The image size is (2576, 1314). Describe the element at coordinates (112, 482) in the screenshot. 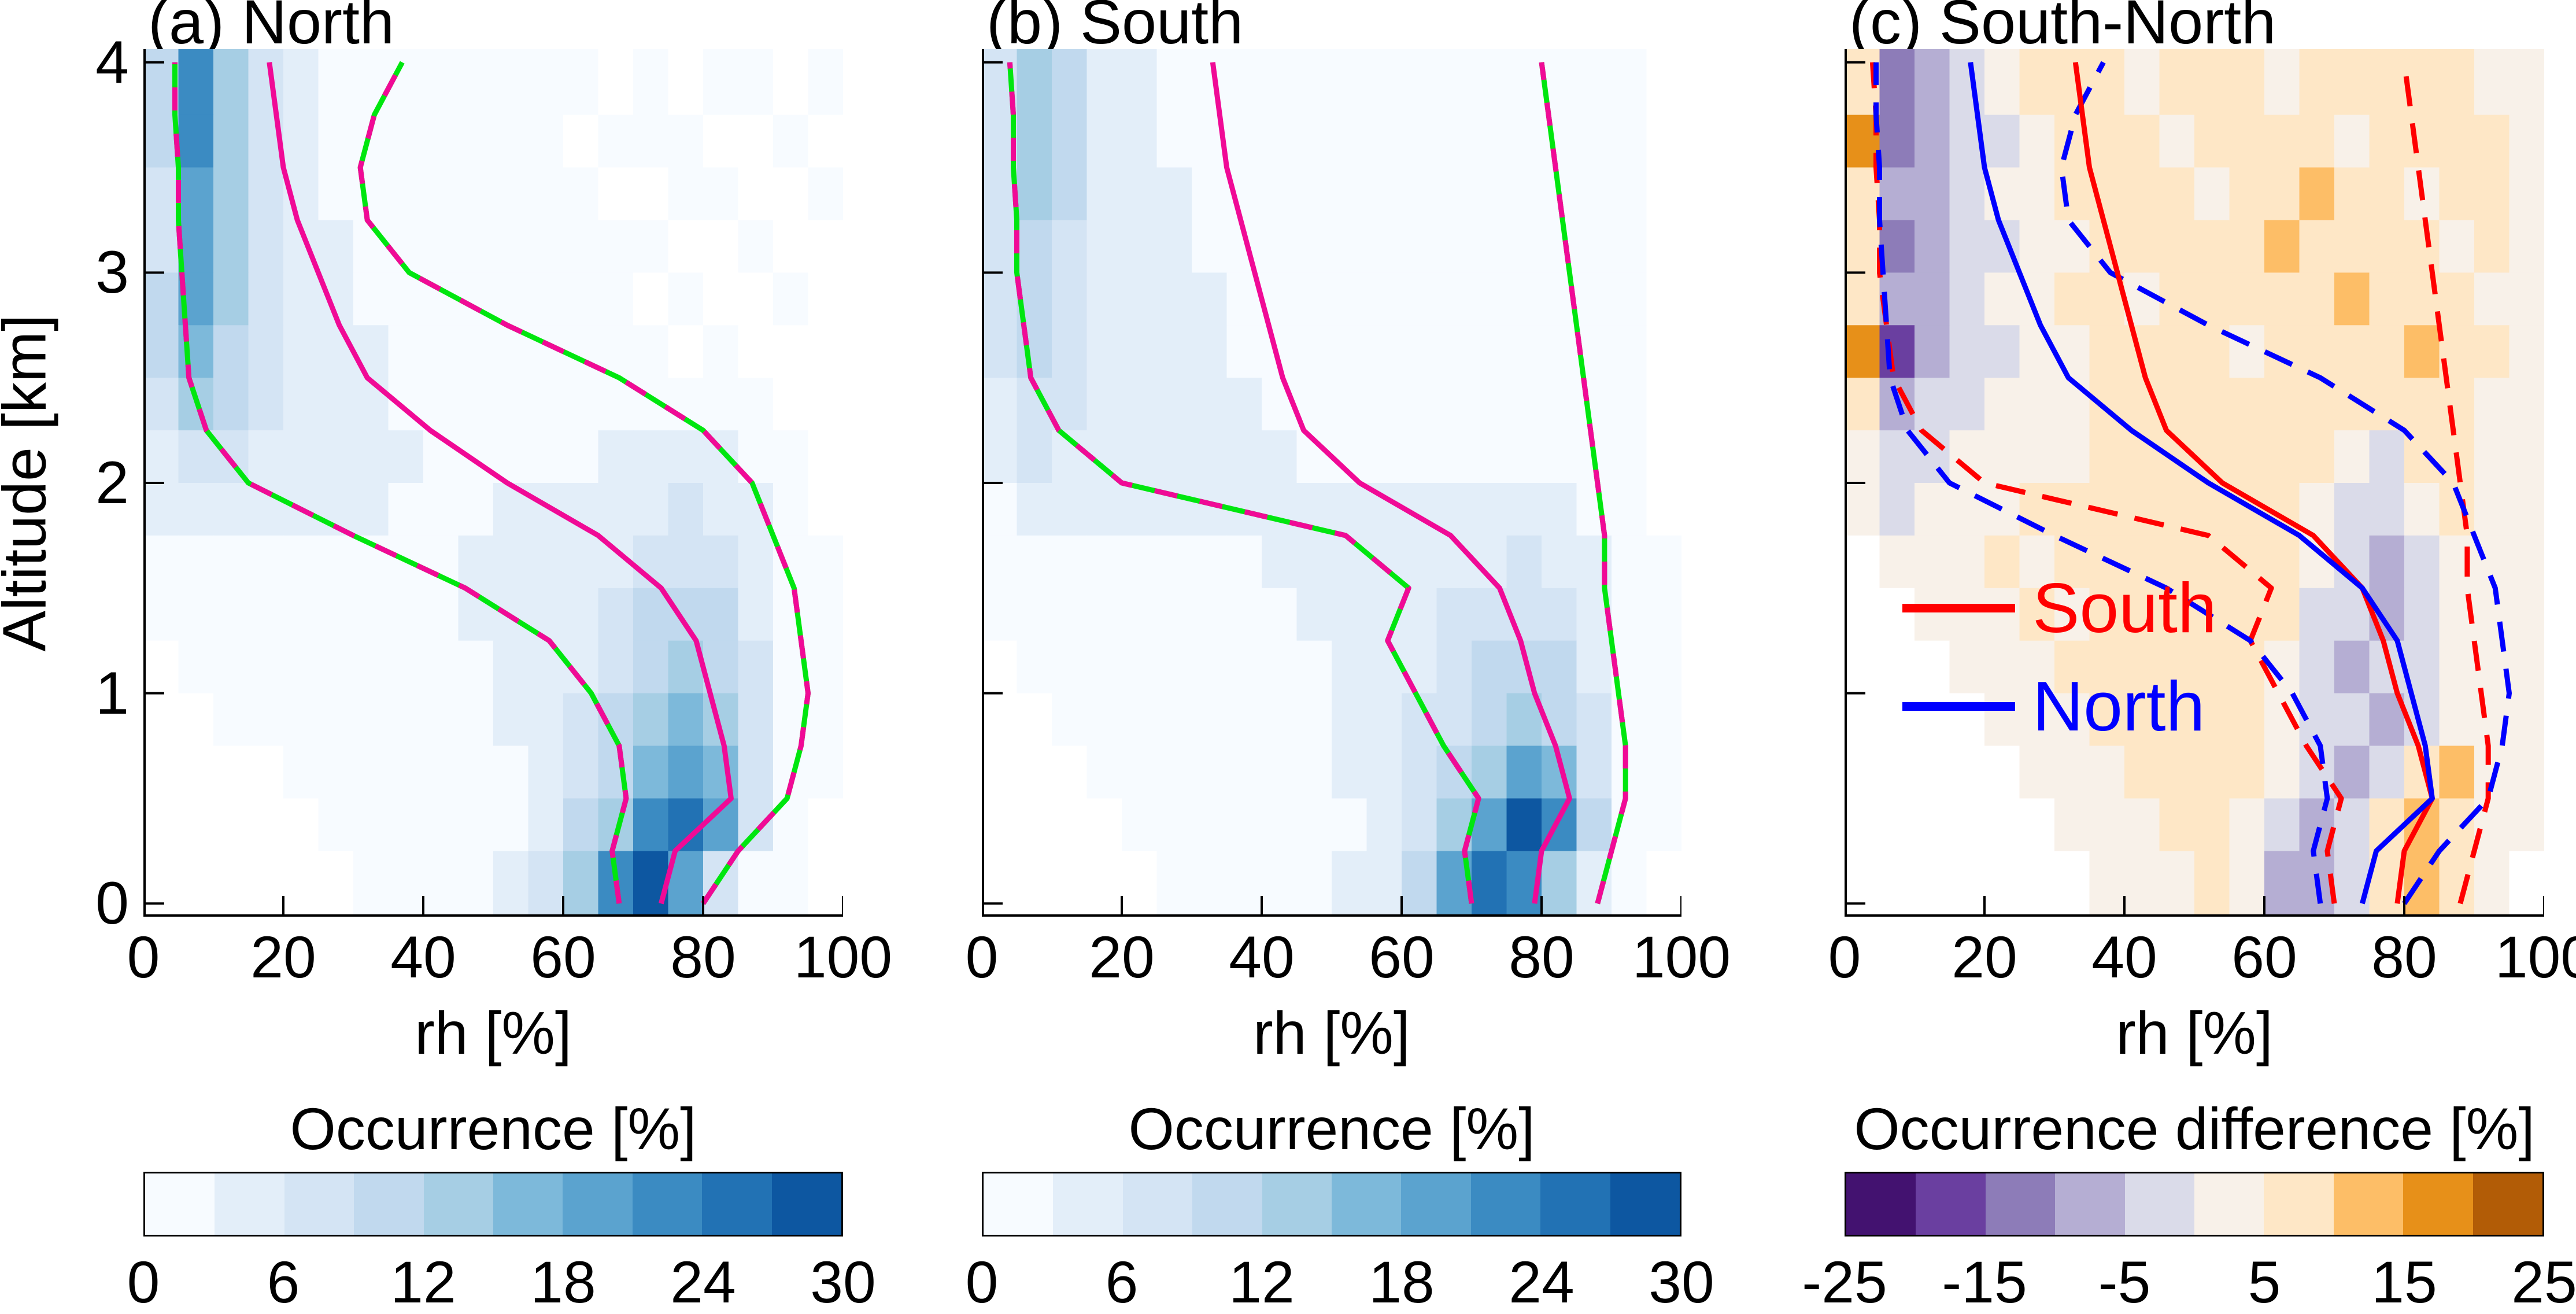

I see `y-tick-label: 2` at that location.